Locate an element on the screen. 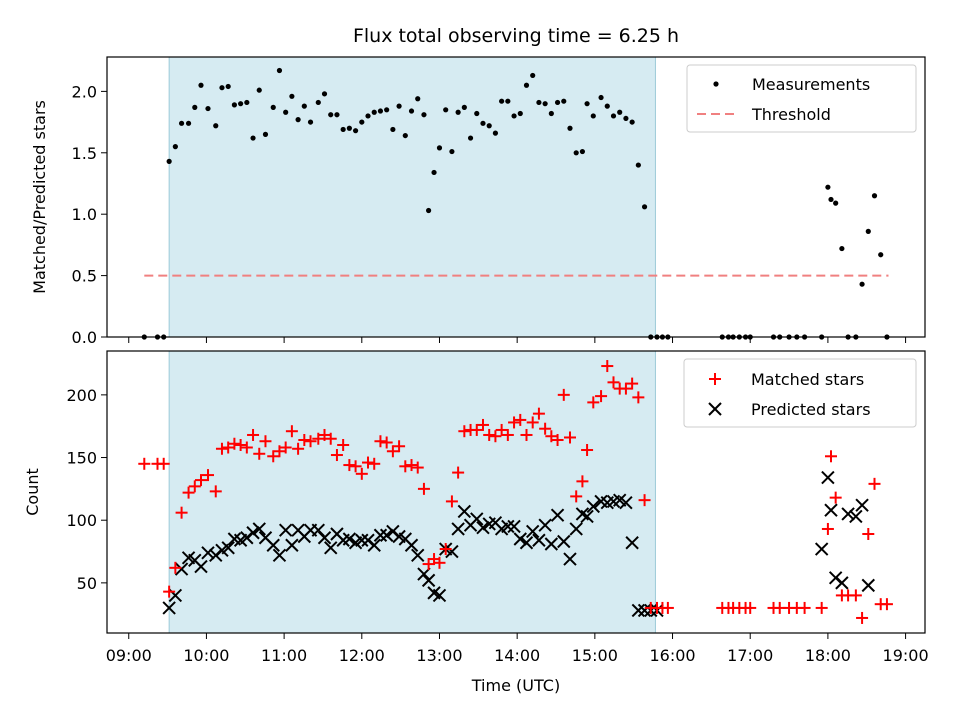 The image size is (960, 720). y-tick-label: 0.0 is located at coordinates (84, 337).